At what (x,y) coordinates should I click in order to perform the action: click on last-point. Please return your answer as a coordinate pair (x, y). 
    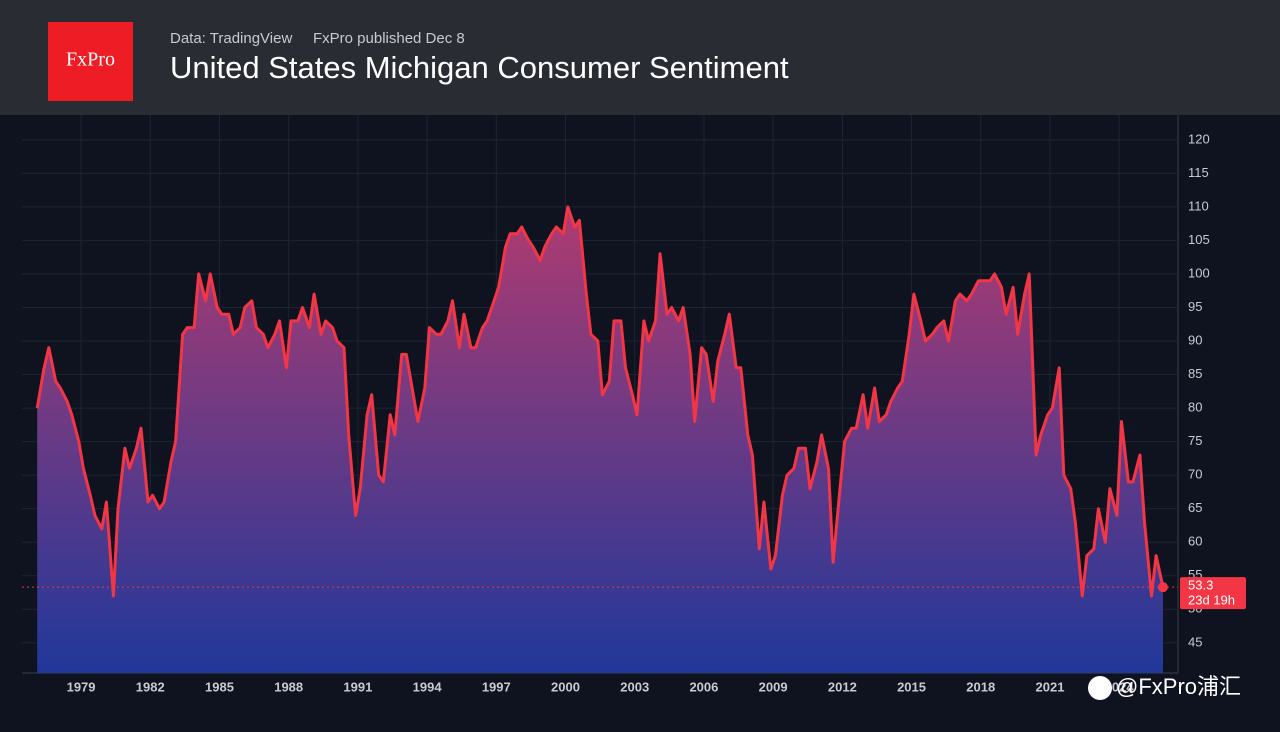
    Looking at the image, I should click on (1163, 587).